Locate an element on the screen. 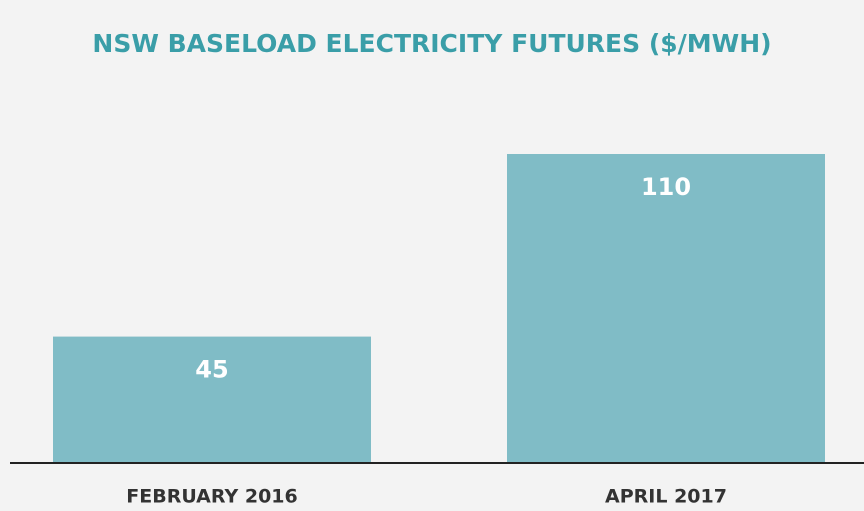 The image size is (864, 511). data-label: 110 is located at coordinates (666, 187).